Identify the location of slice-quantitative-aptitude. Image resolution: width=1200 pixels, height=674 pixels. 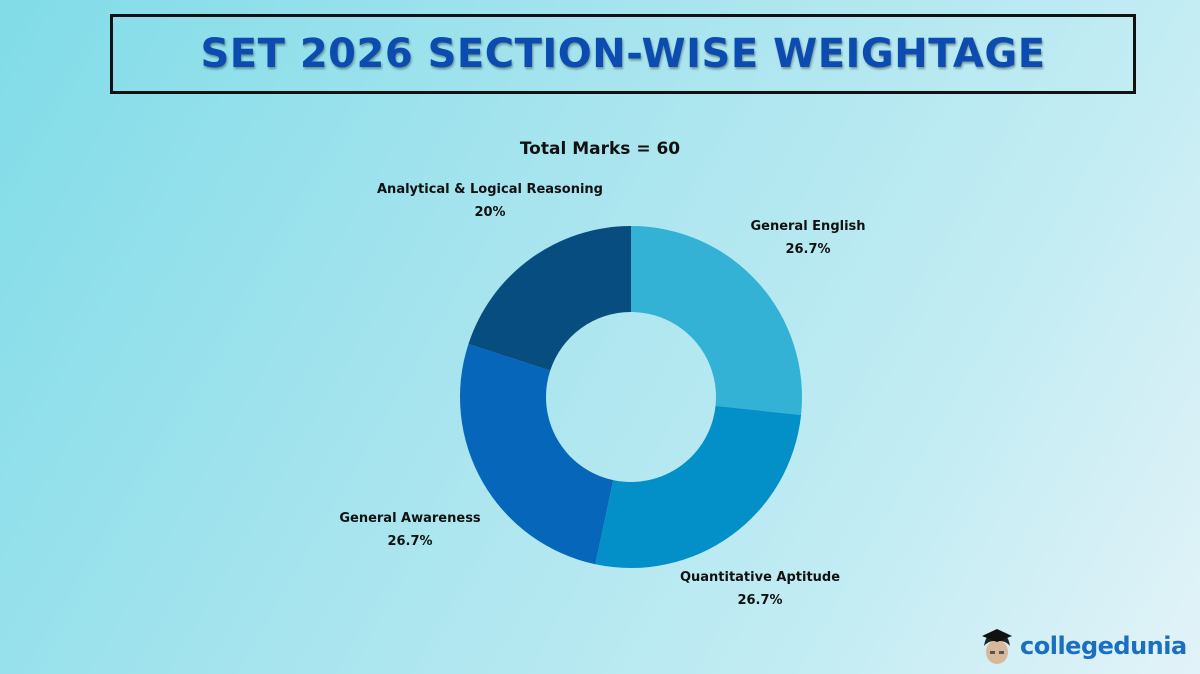
(698, 486).